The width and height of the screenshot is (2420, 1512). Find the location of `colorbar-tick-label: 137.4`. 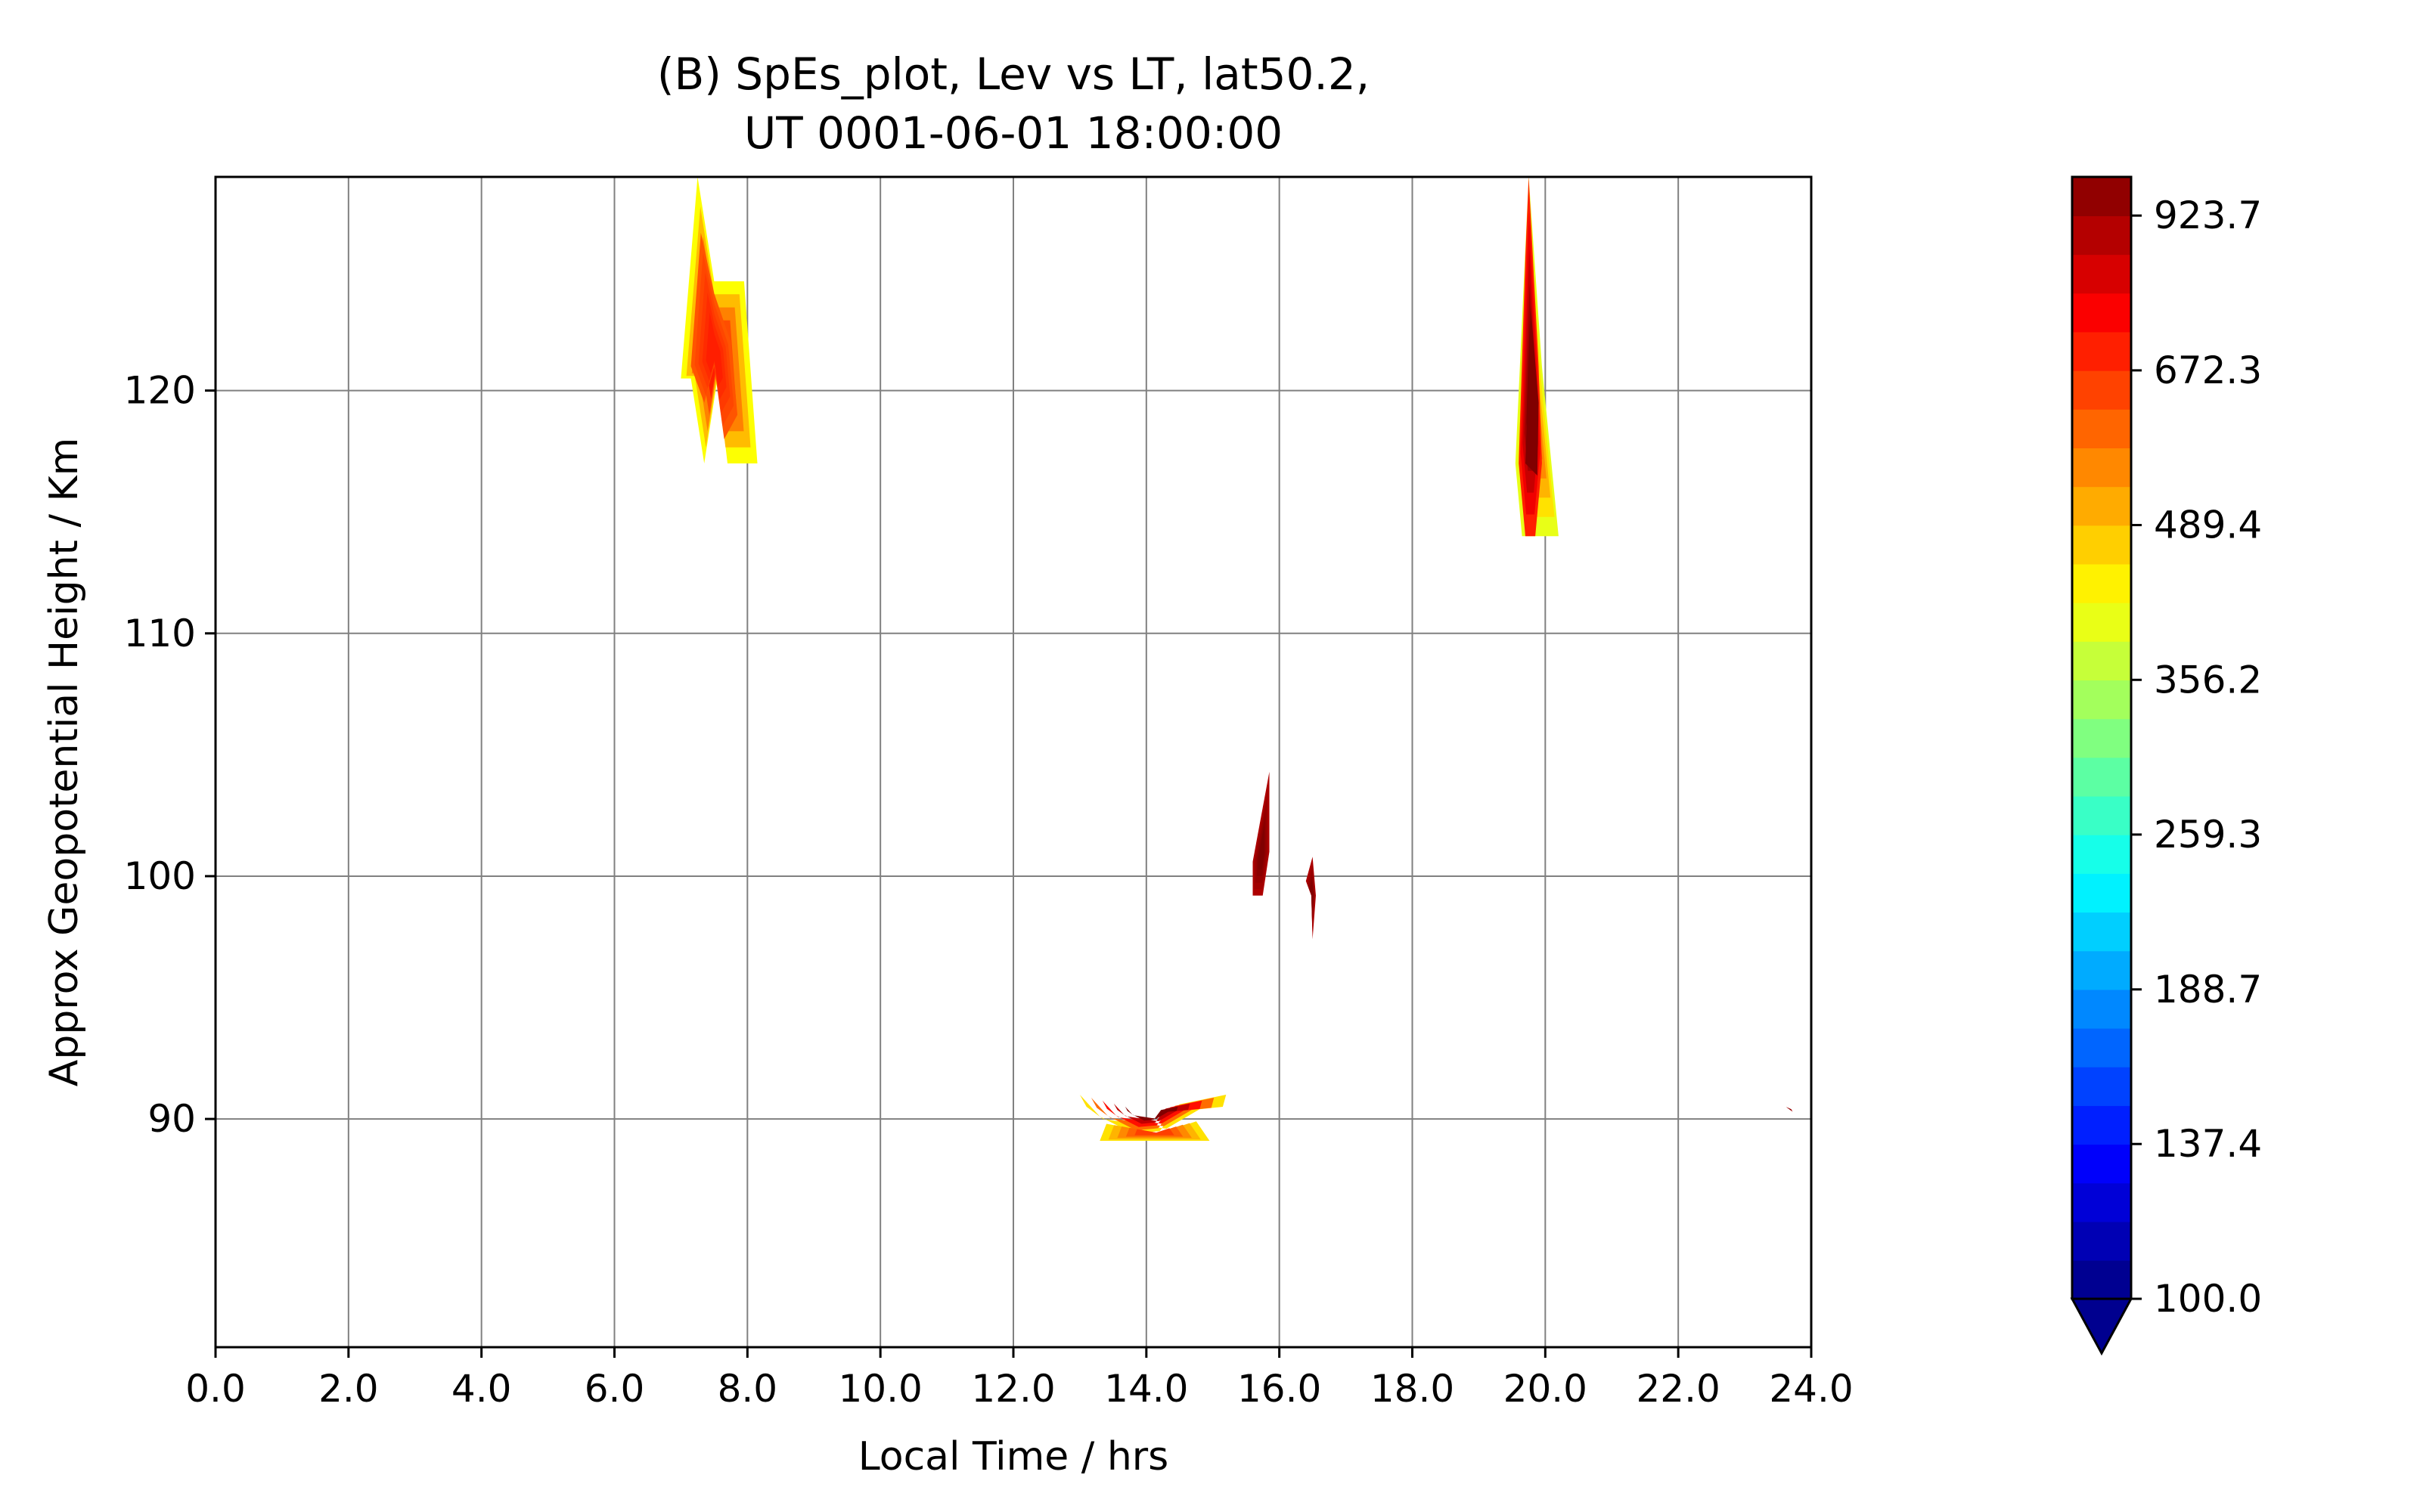

colorbar-tick-label: 137.4 is located at coordinates (2208, 1144).